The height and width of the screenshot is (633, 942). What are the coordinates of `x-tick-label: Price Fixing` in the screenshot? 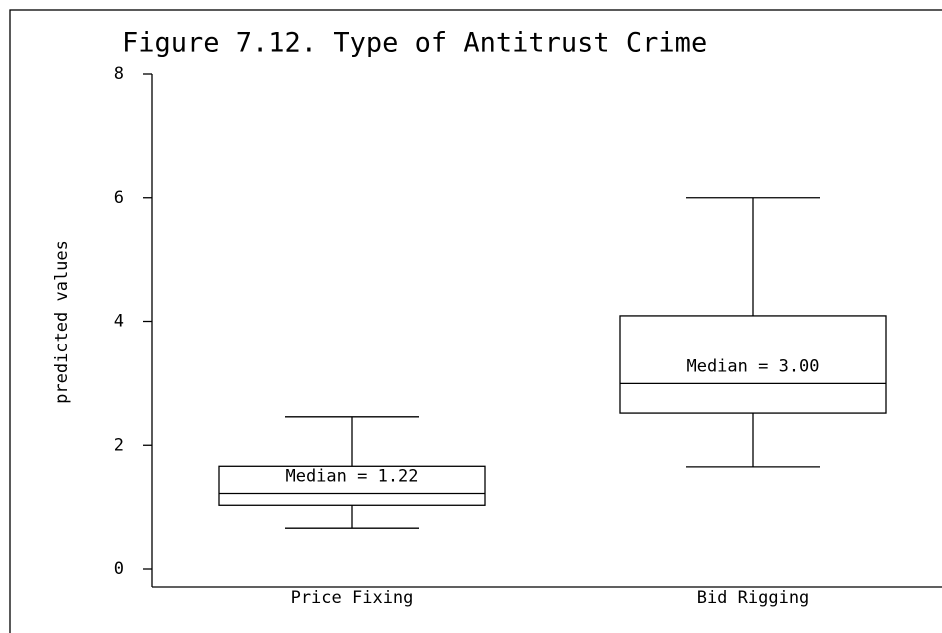 It's located at (352, 598).